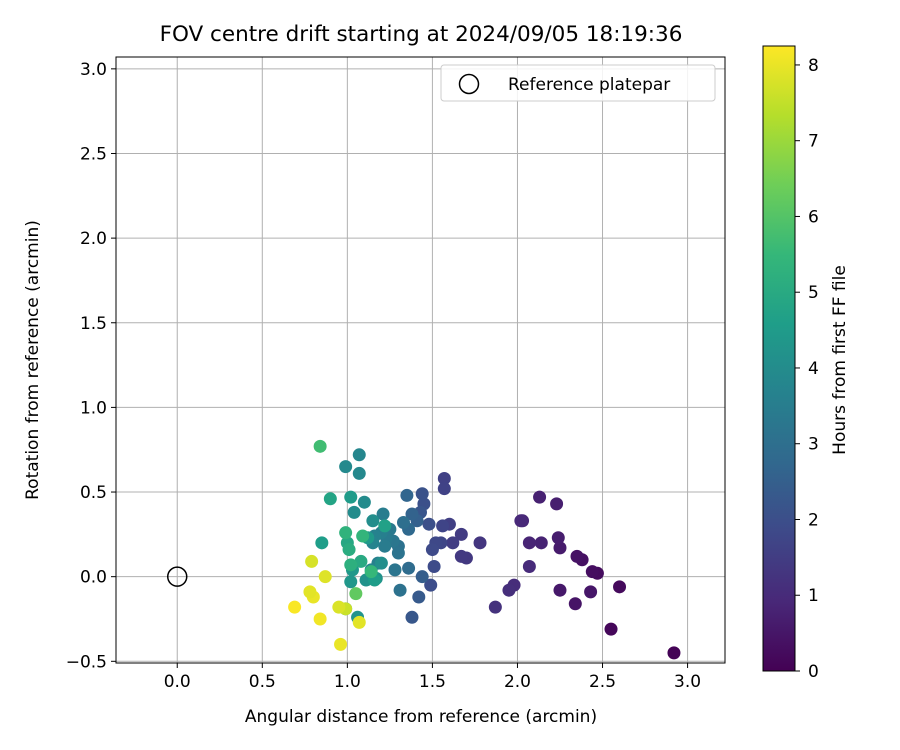 This screenshot has height=750, width=900. I want to click on legend-box, so click(578, 83).